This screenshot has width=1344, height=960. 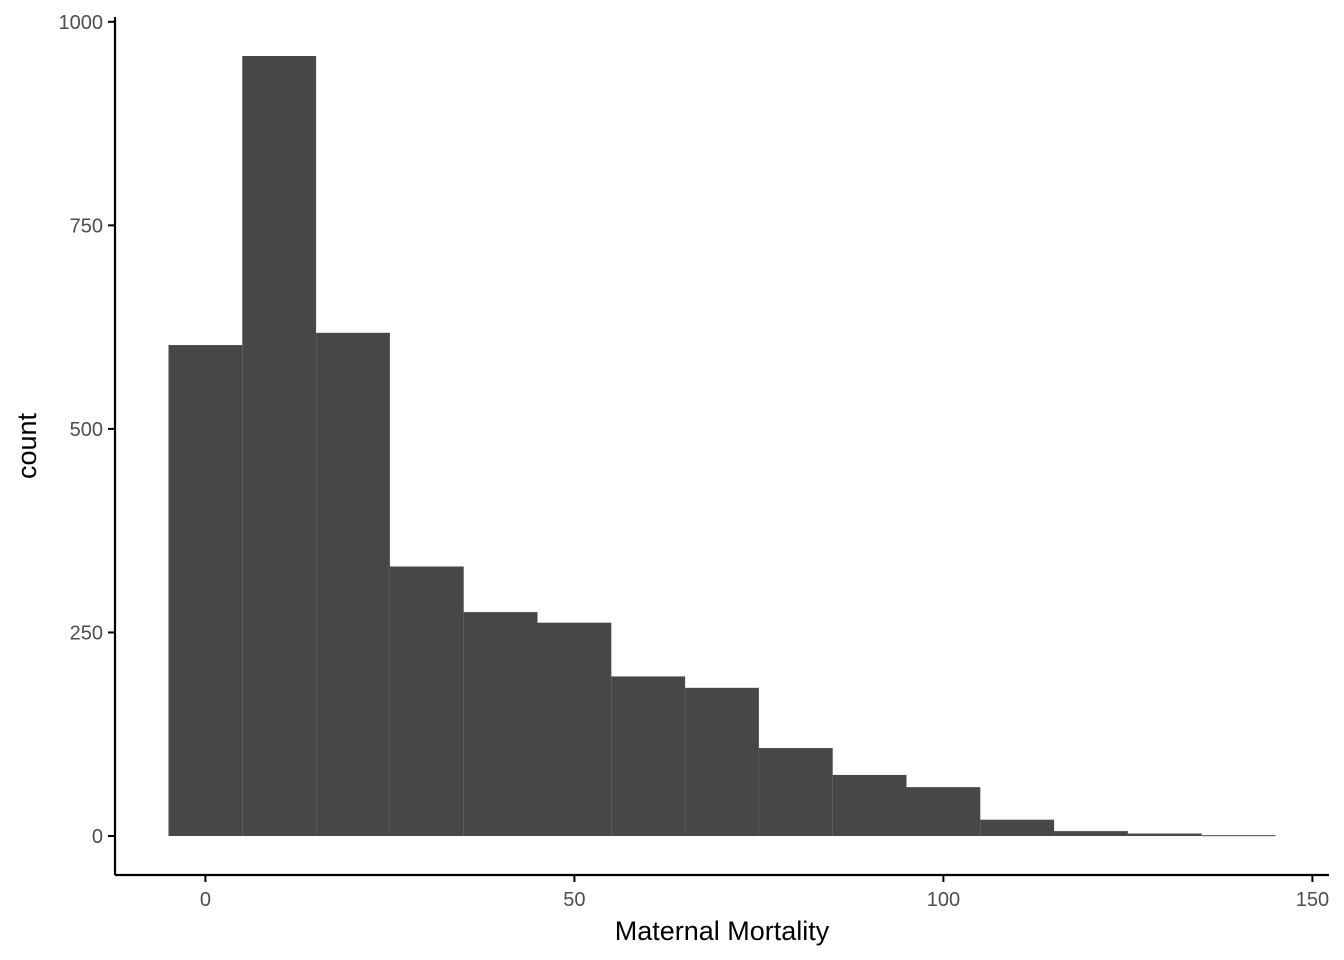 I want to click on x-tick-label: 100, so click(x=943, y=900).